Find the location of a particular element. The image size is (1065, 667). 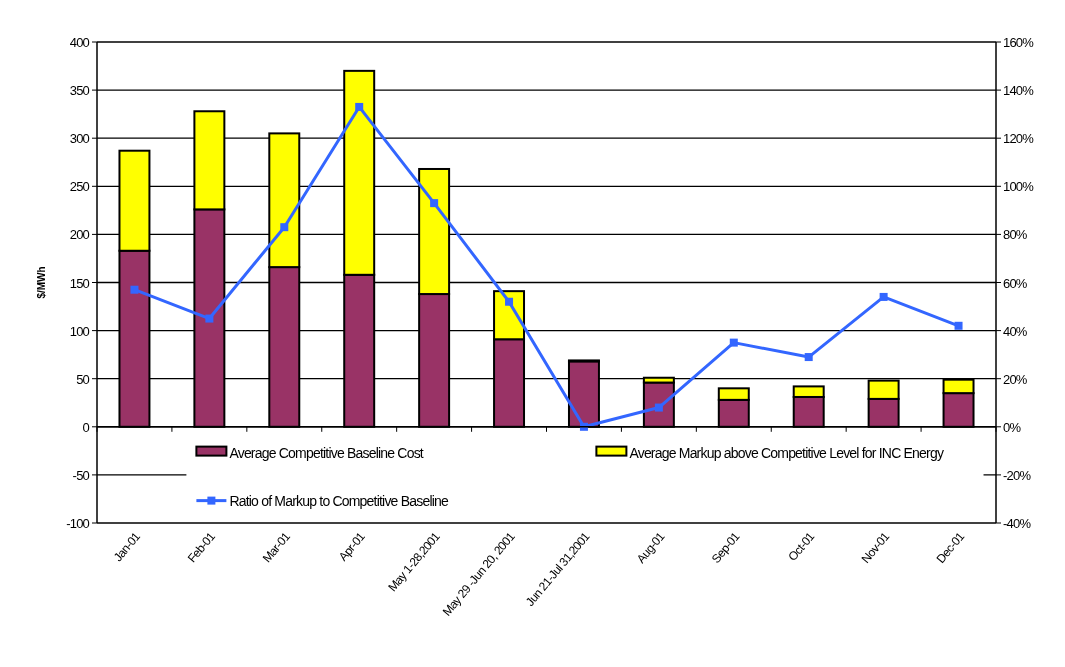

y2-tick-label: 160% is located at coordinates (1019, 42).